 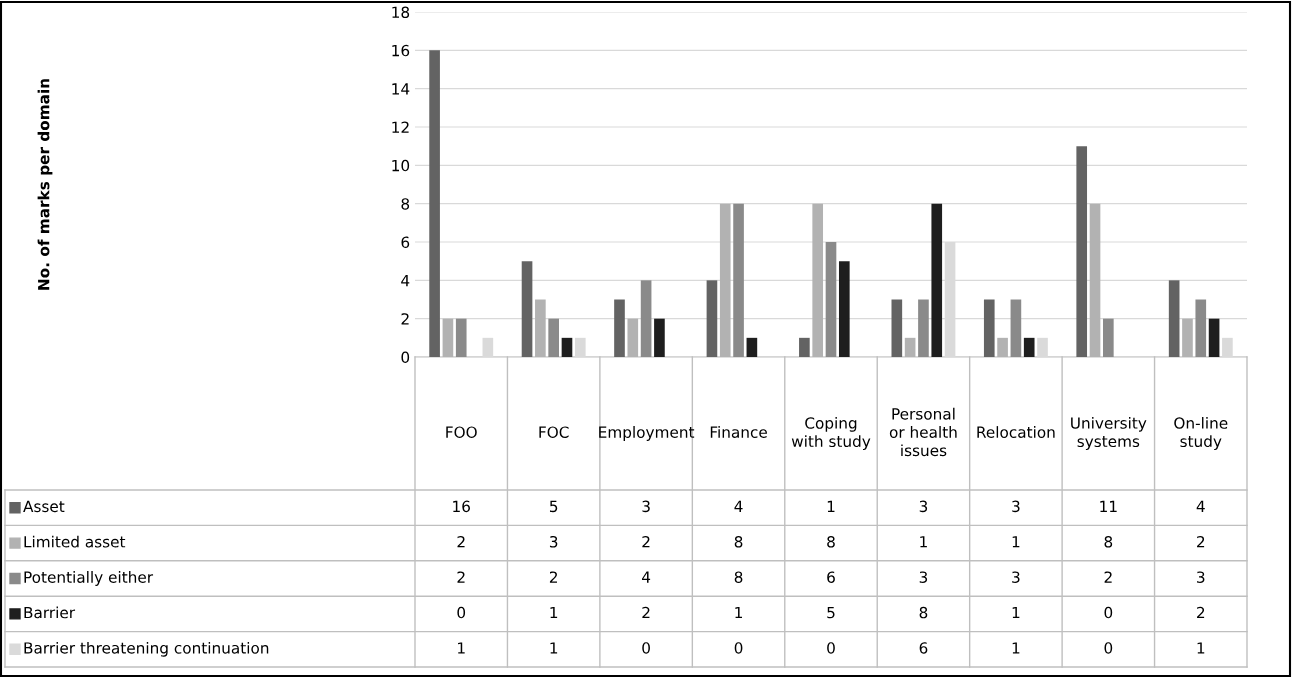 What do you see at coordinates (461, 432) in the screenshot?
I see `x-tick-label: FOO` at bounding box center [461, 432].